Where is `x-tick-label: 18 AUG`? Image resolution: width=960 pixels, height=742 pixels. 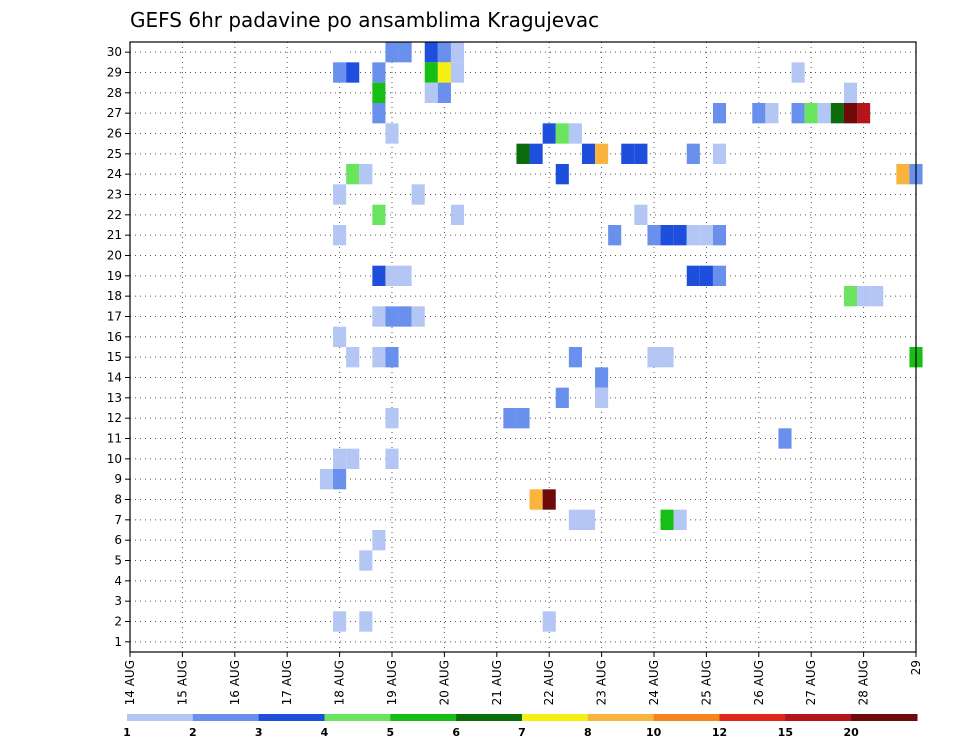 x-tick-label: 18 AUG is located at coordinates (340, 682).